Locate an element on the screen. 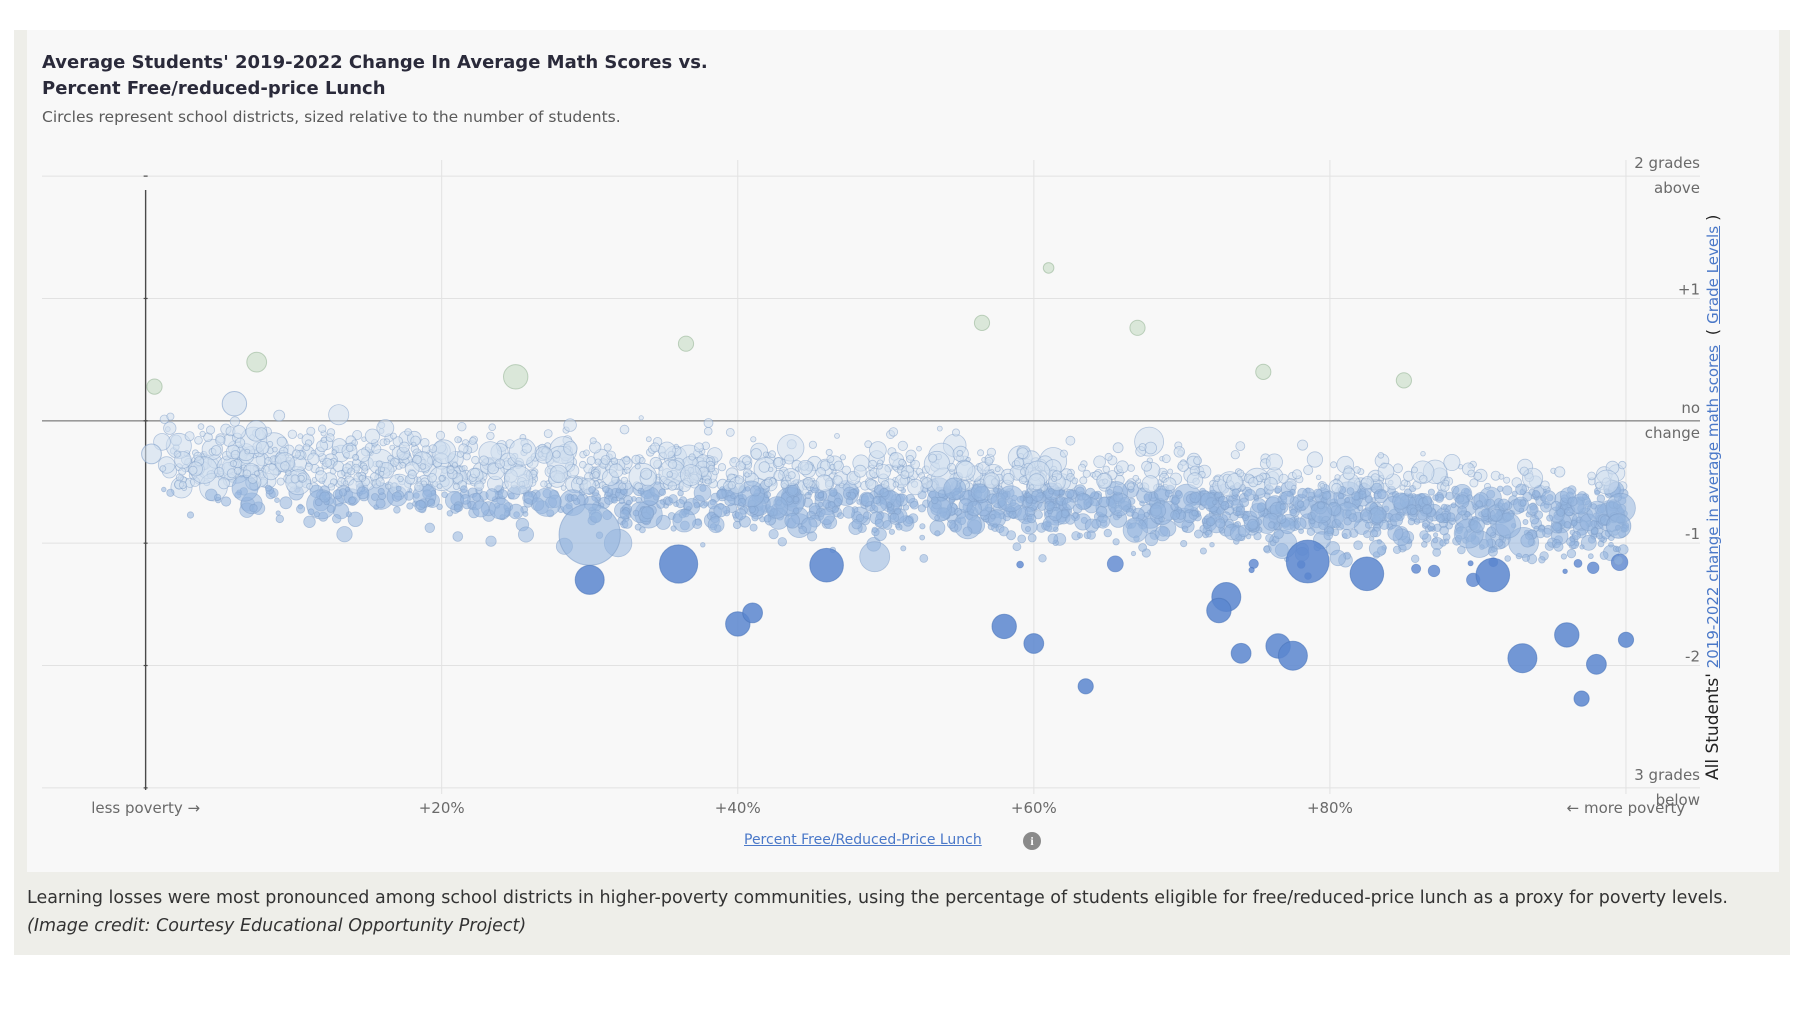  info-circle-icon: i is located at coordinates (1032, 841).